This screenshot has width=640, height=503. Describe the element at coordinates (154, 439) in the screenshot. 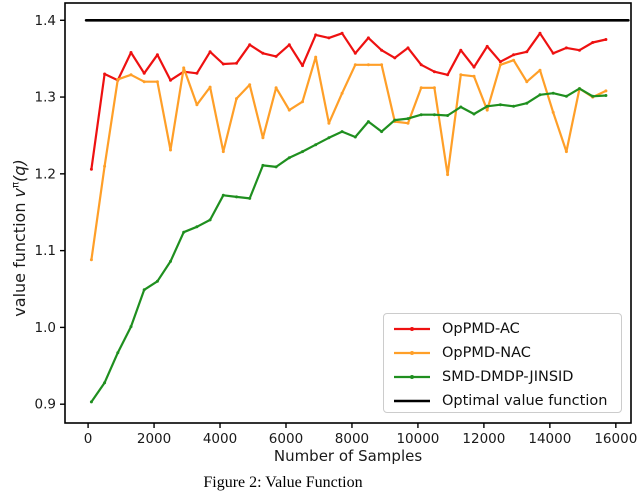

I see `svg-text: 2000` at that location.